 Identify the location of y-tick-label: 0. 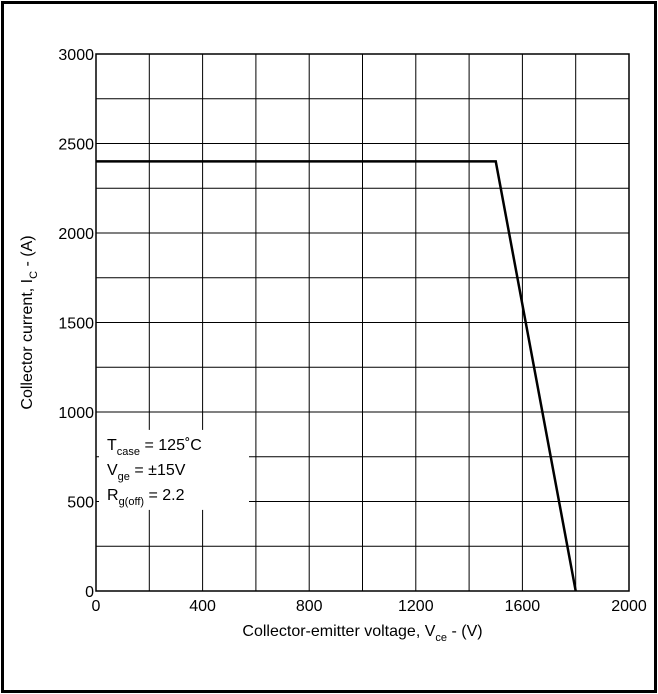
(89, 592).